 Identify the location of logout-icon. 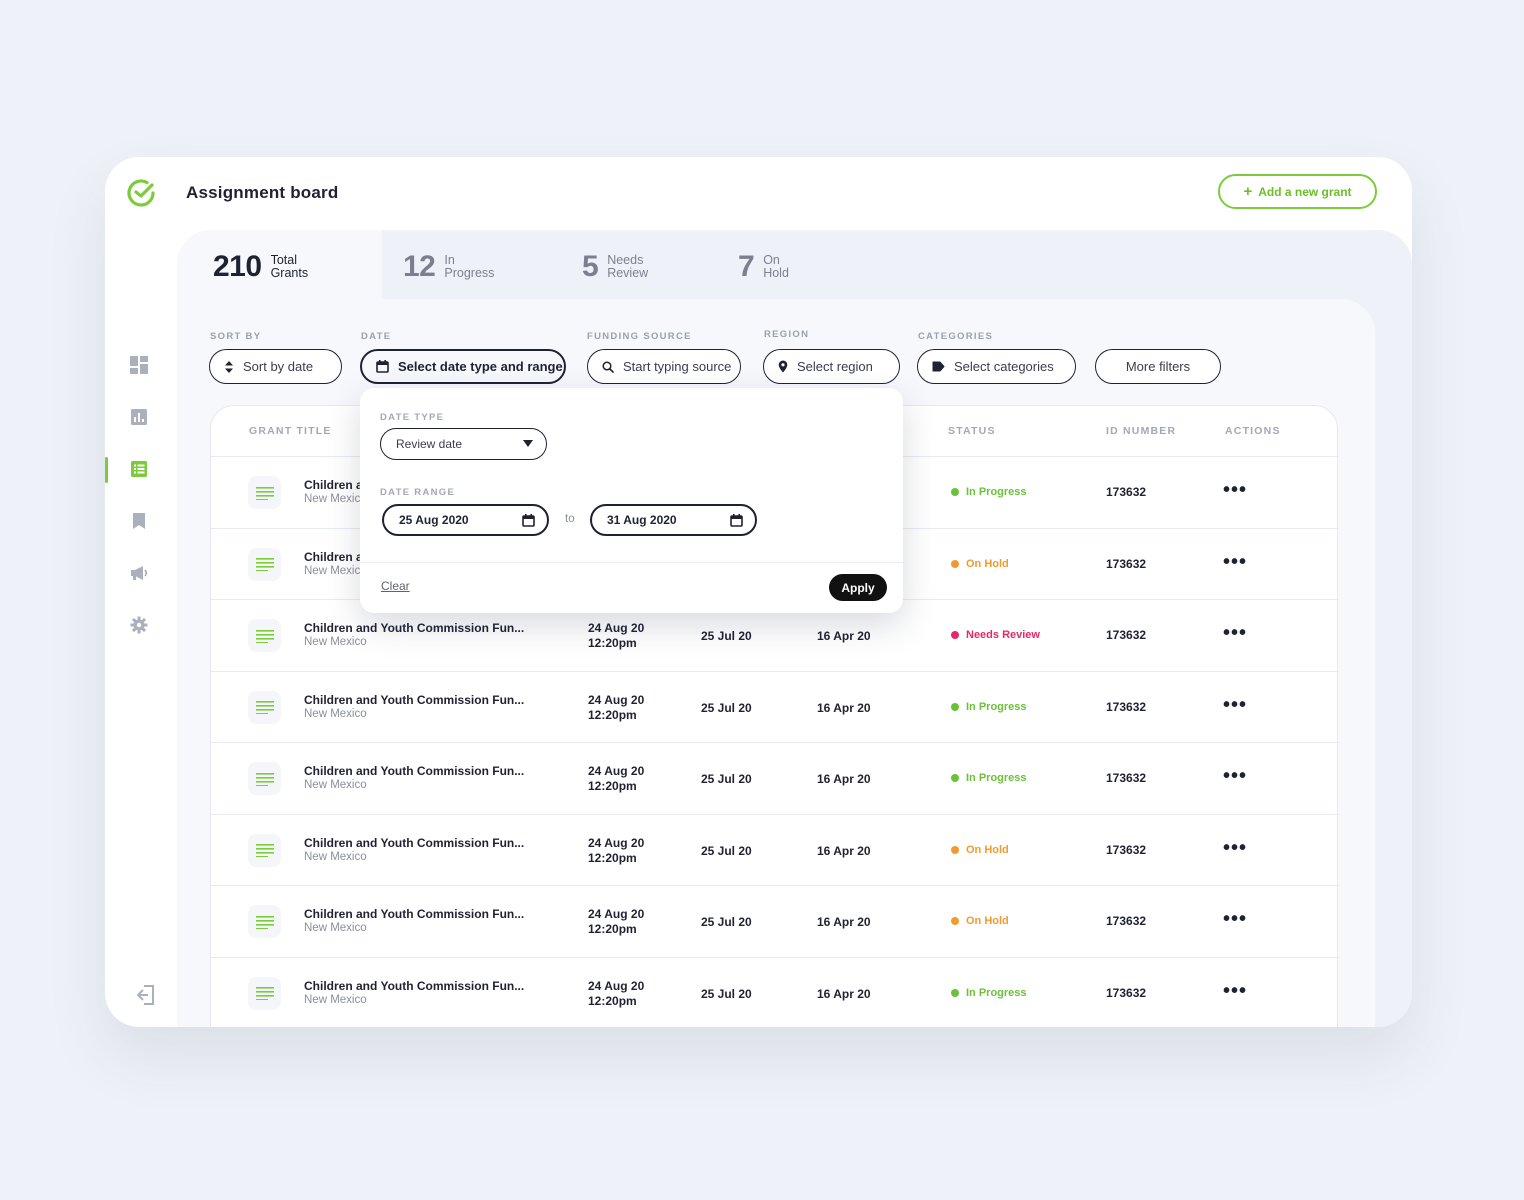
(147, 995).